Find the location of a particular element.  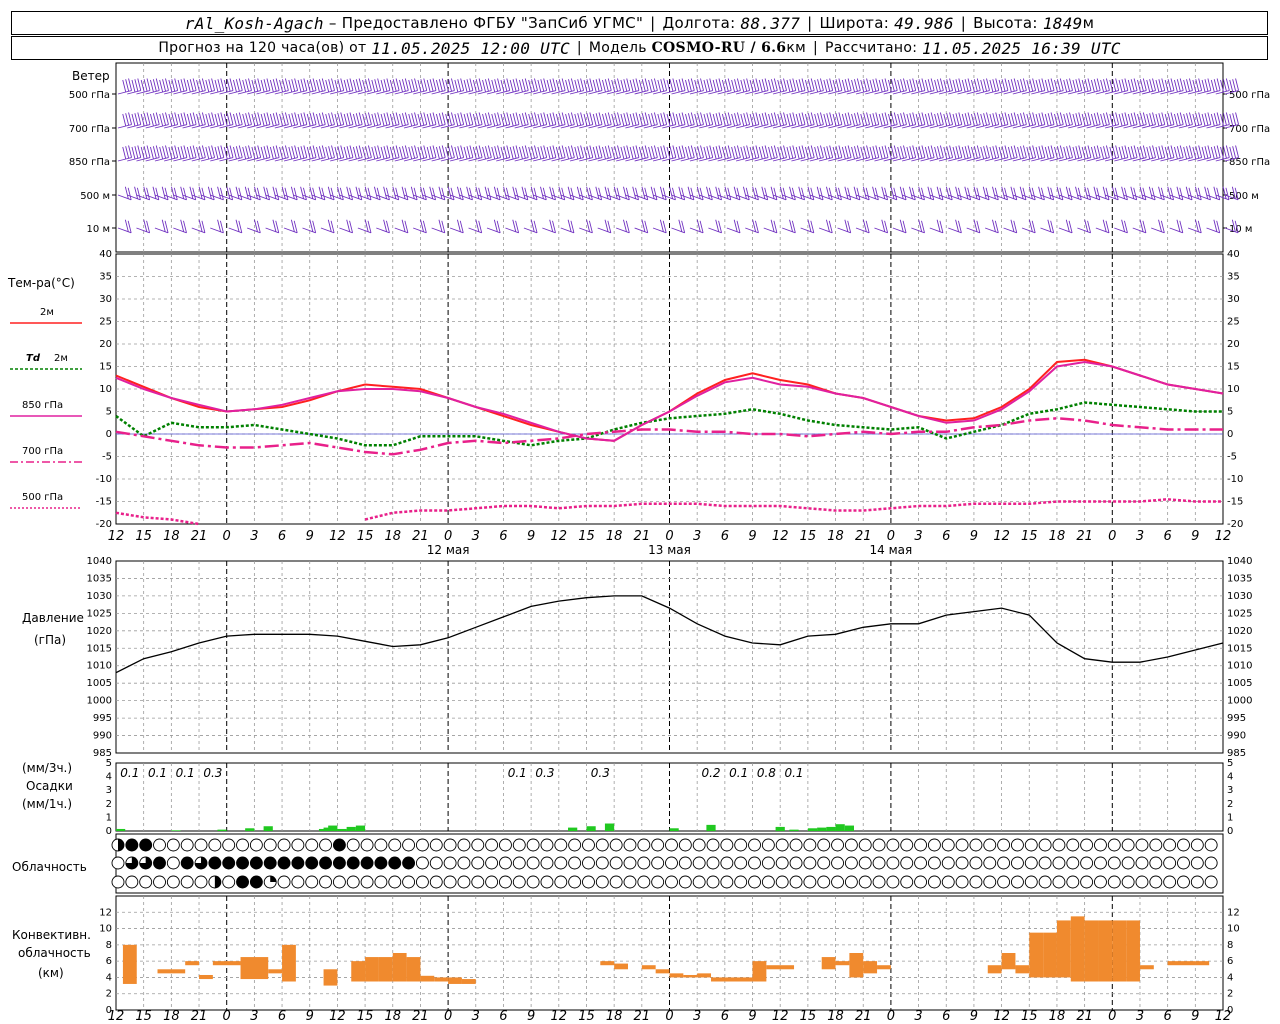

x-tick-label-bottom: 18 is located at coordinates (614, 1016).